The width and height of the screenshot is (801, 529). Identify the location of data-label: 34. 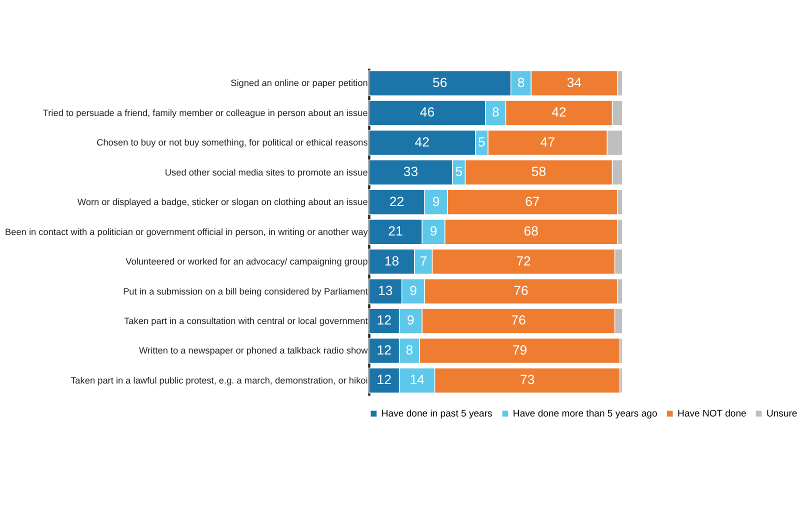
(574, 82).